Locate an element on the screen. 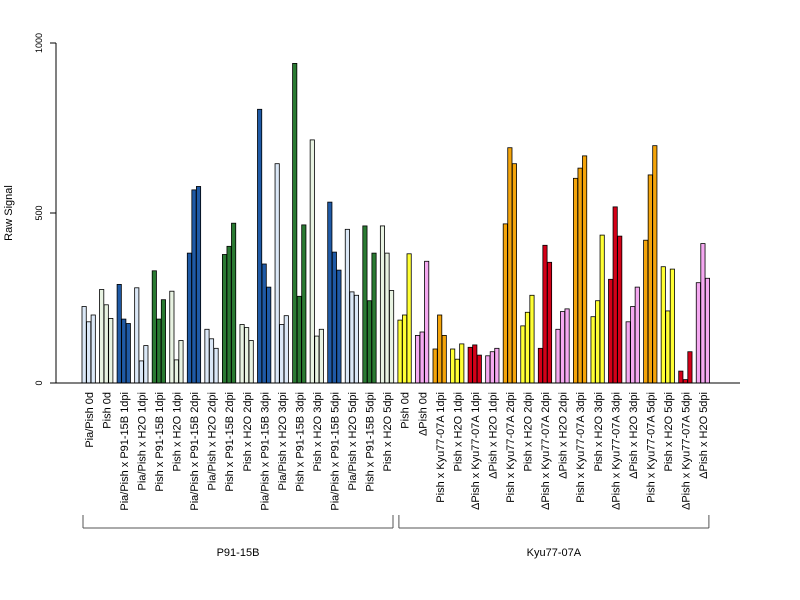 The width and height of the screenshot is (800, 600). x-tick-label: Pish x H2O 2dpi is located at coordinates (248, 431).